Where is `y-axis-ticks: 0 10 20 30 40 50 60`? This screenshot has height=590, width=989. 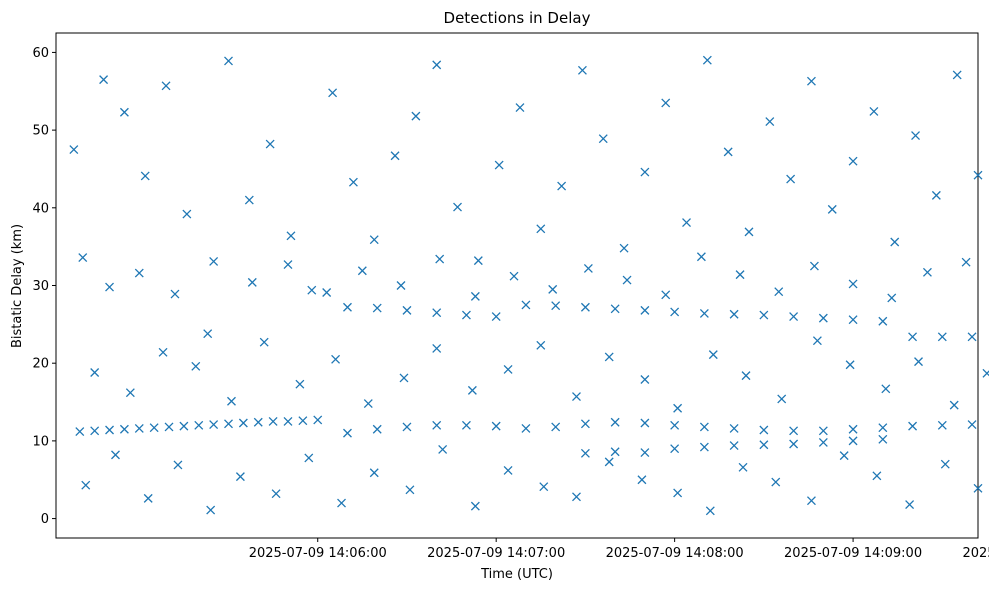
y-axis-ticks: 0 10 20 30 40 50 60 is located at coordinates (44, 286).